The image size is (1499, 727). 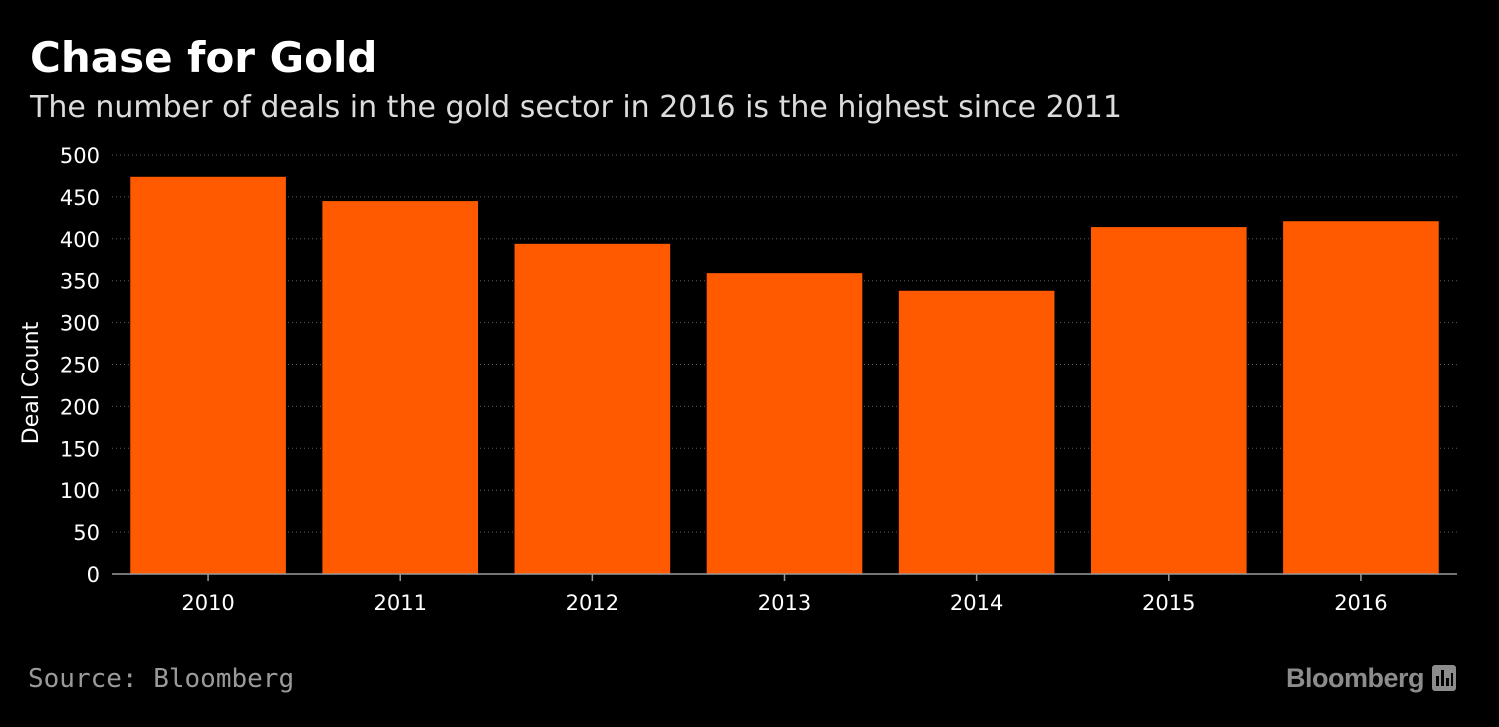 What do you see at coordinates (80, 282) in the screenshot?
I see `y-tick-label: 350` at bounding box center [80, 282].